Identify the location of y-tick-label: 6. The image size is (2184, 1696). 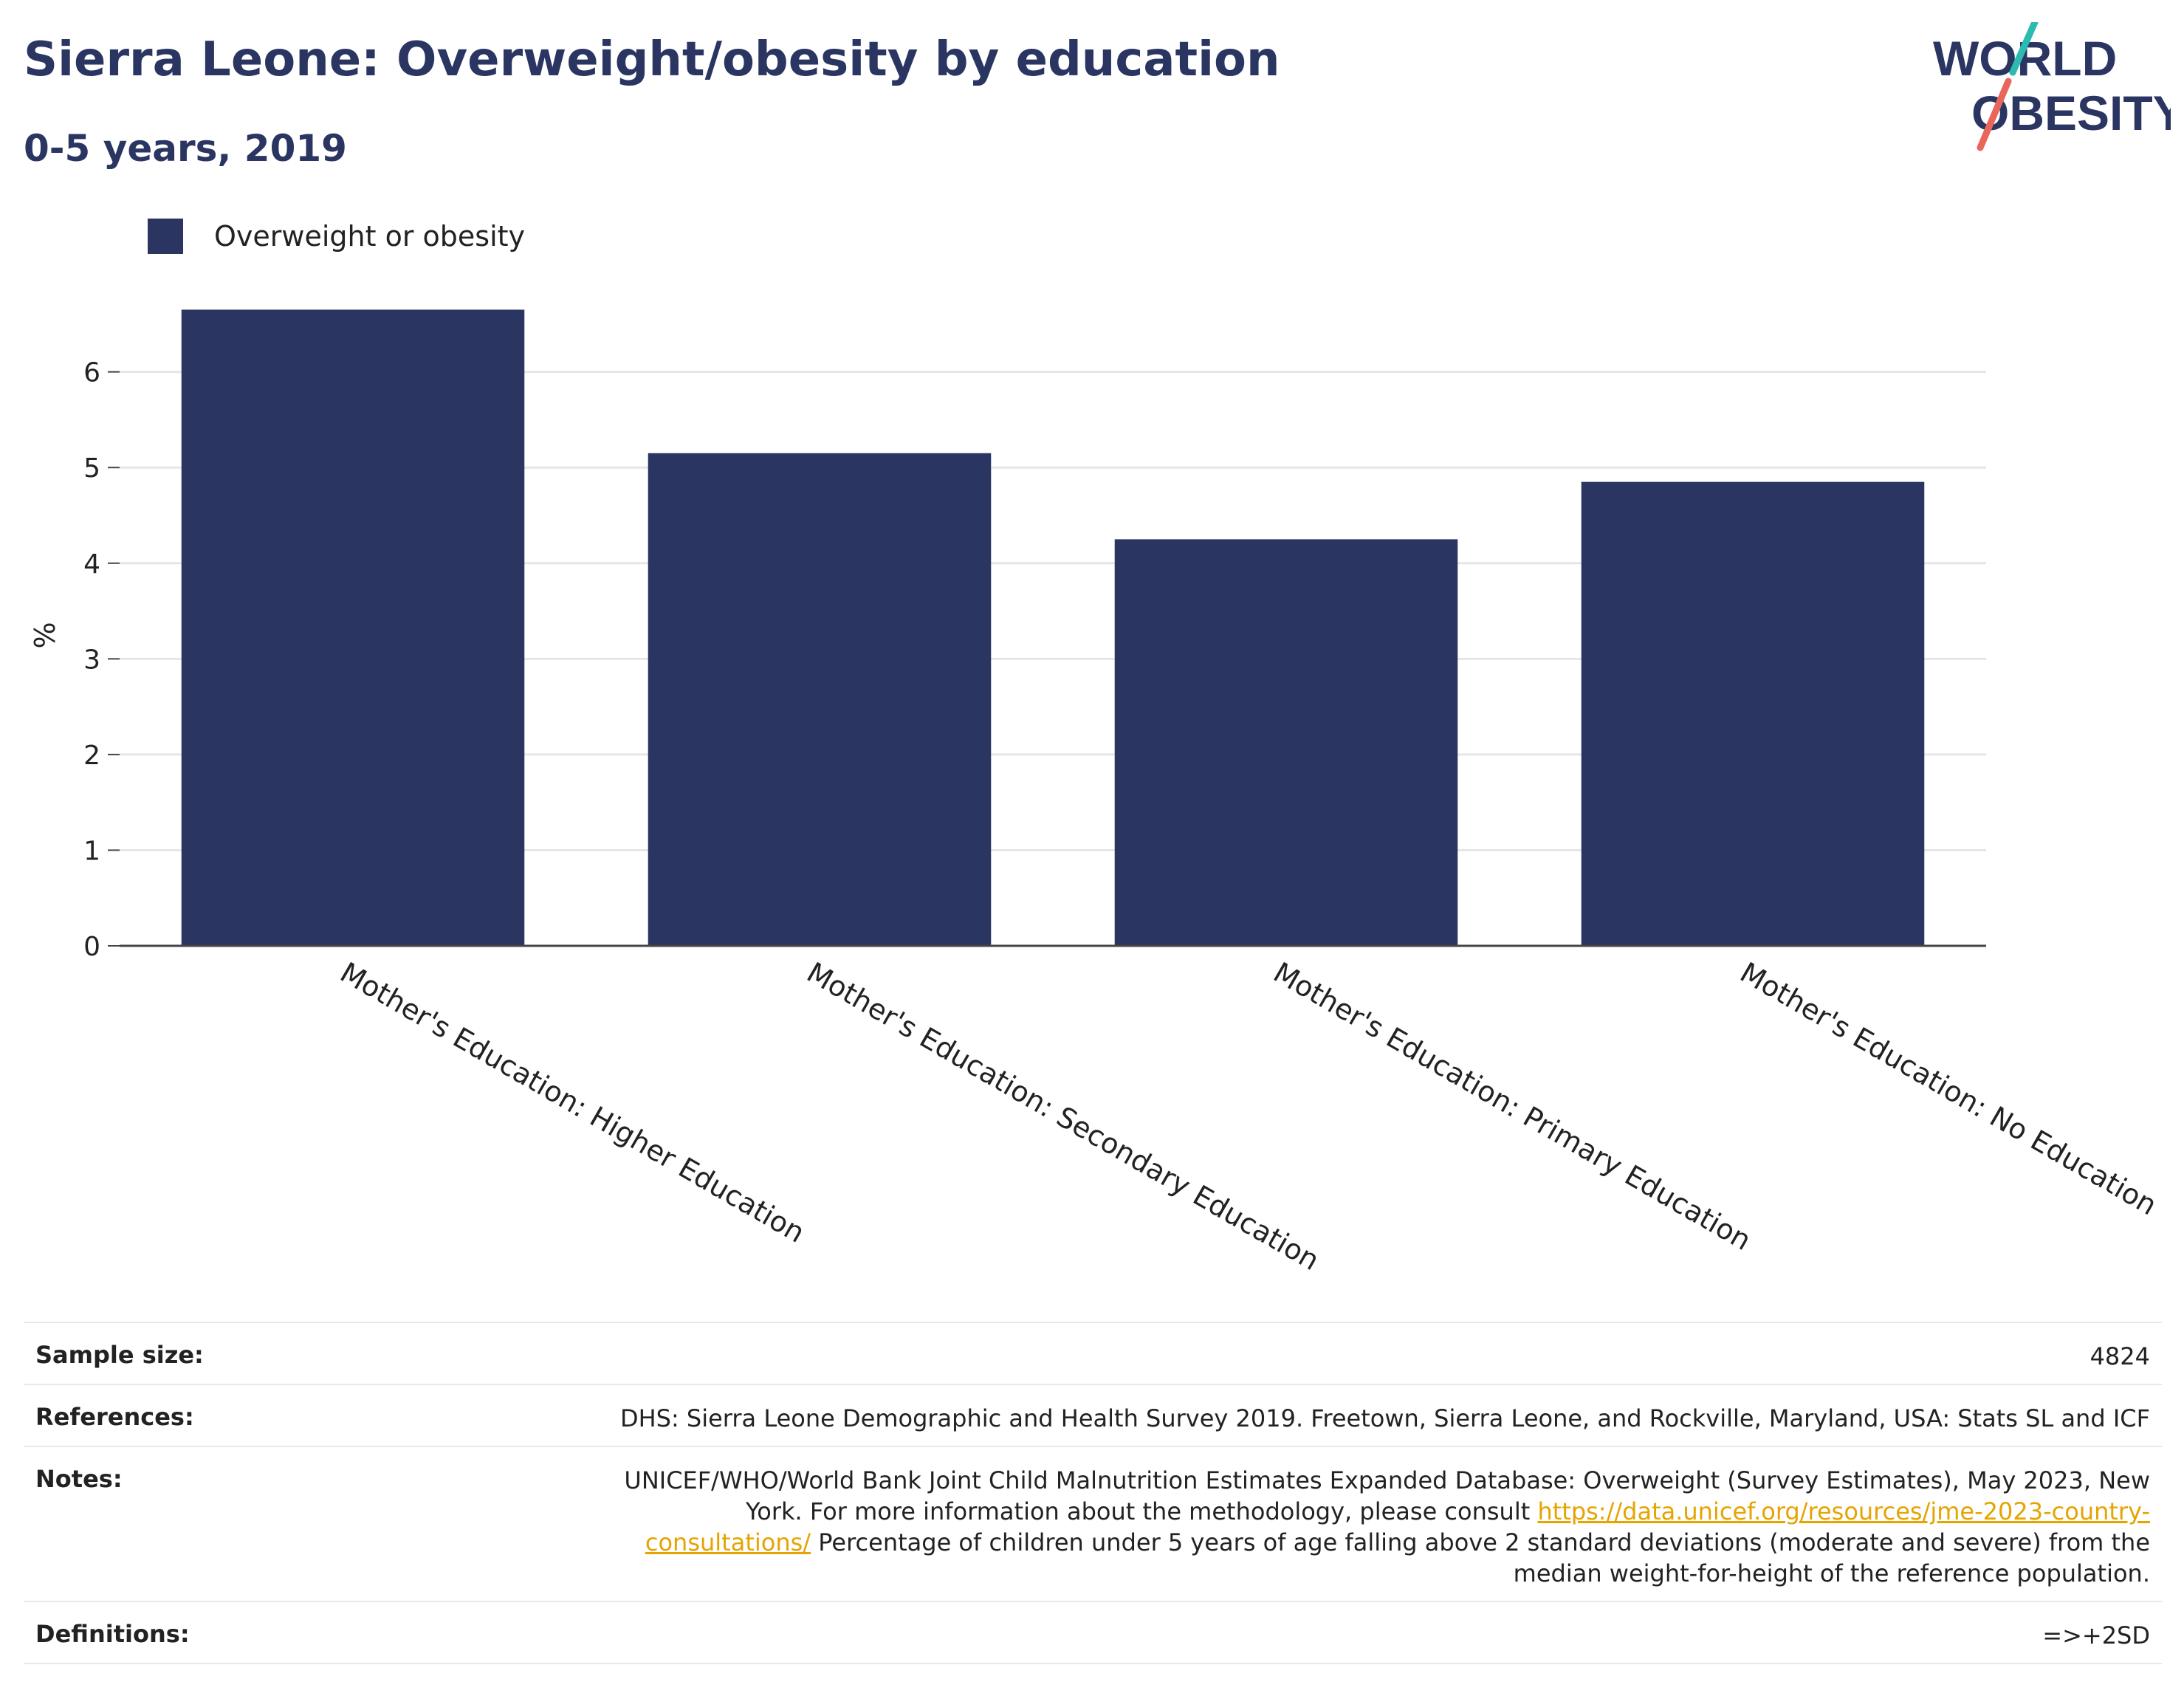
(92, 373).